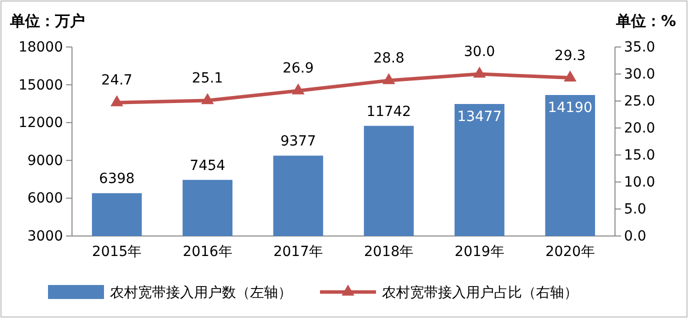 This screenshot has height=320, width=690. What do you see at coordinates (640, 128) in the screenshot?
I see `y2-tick-label: 20.0` at bounding box center [640, 128].